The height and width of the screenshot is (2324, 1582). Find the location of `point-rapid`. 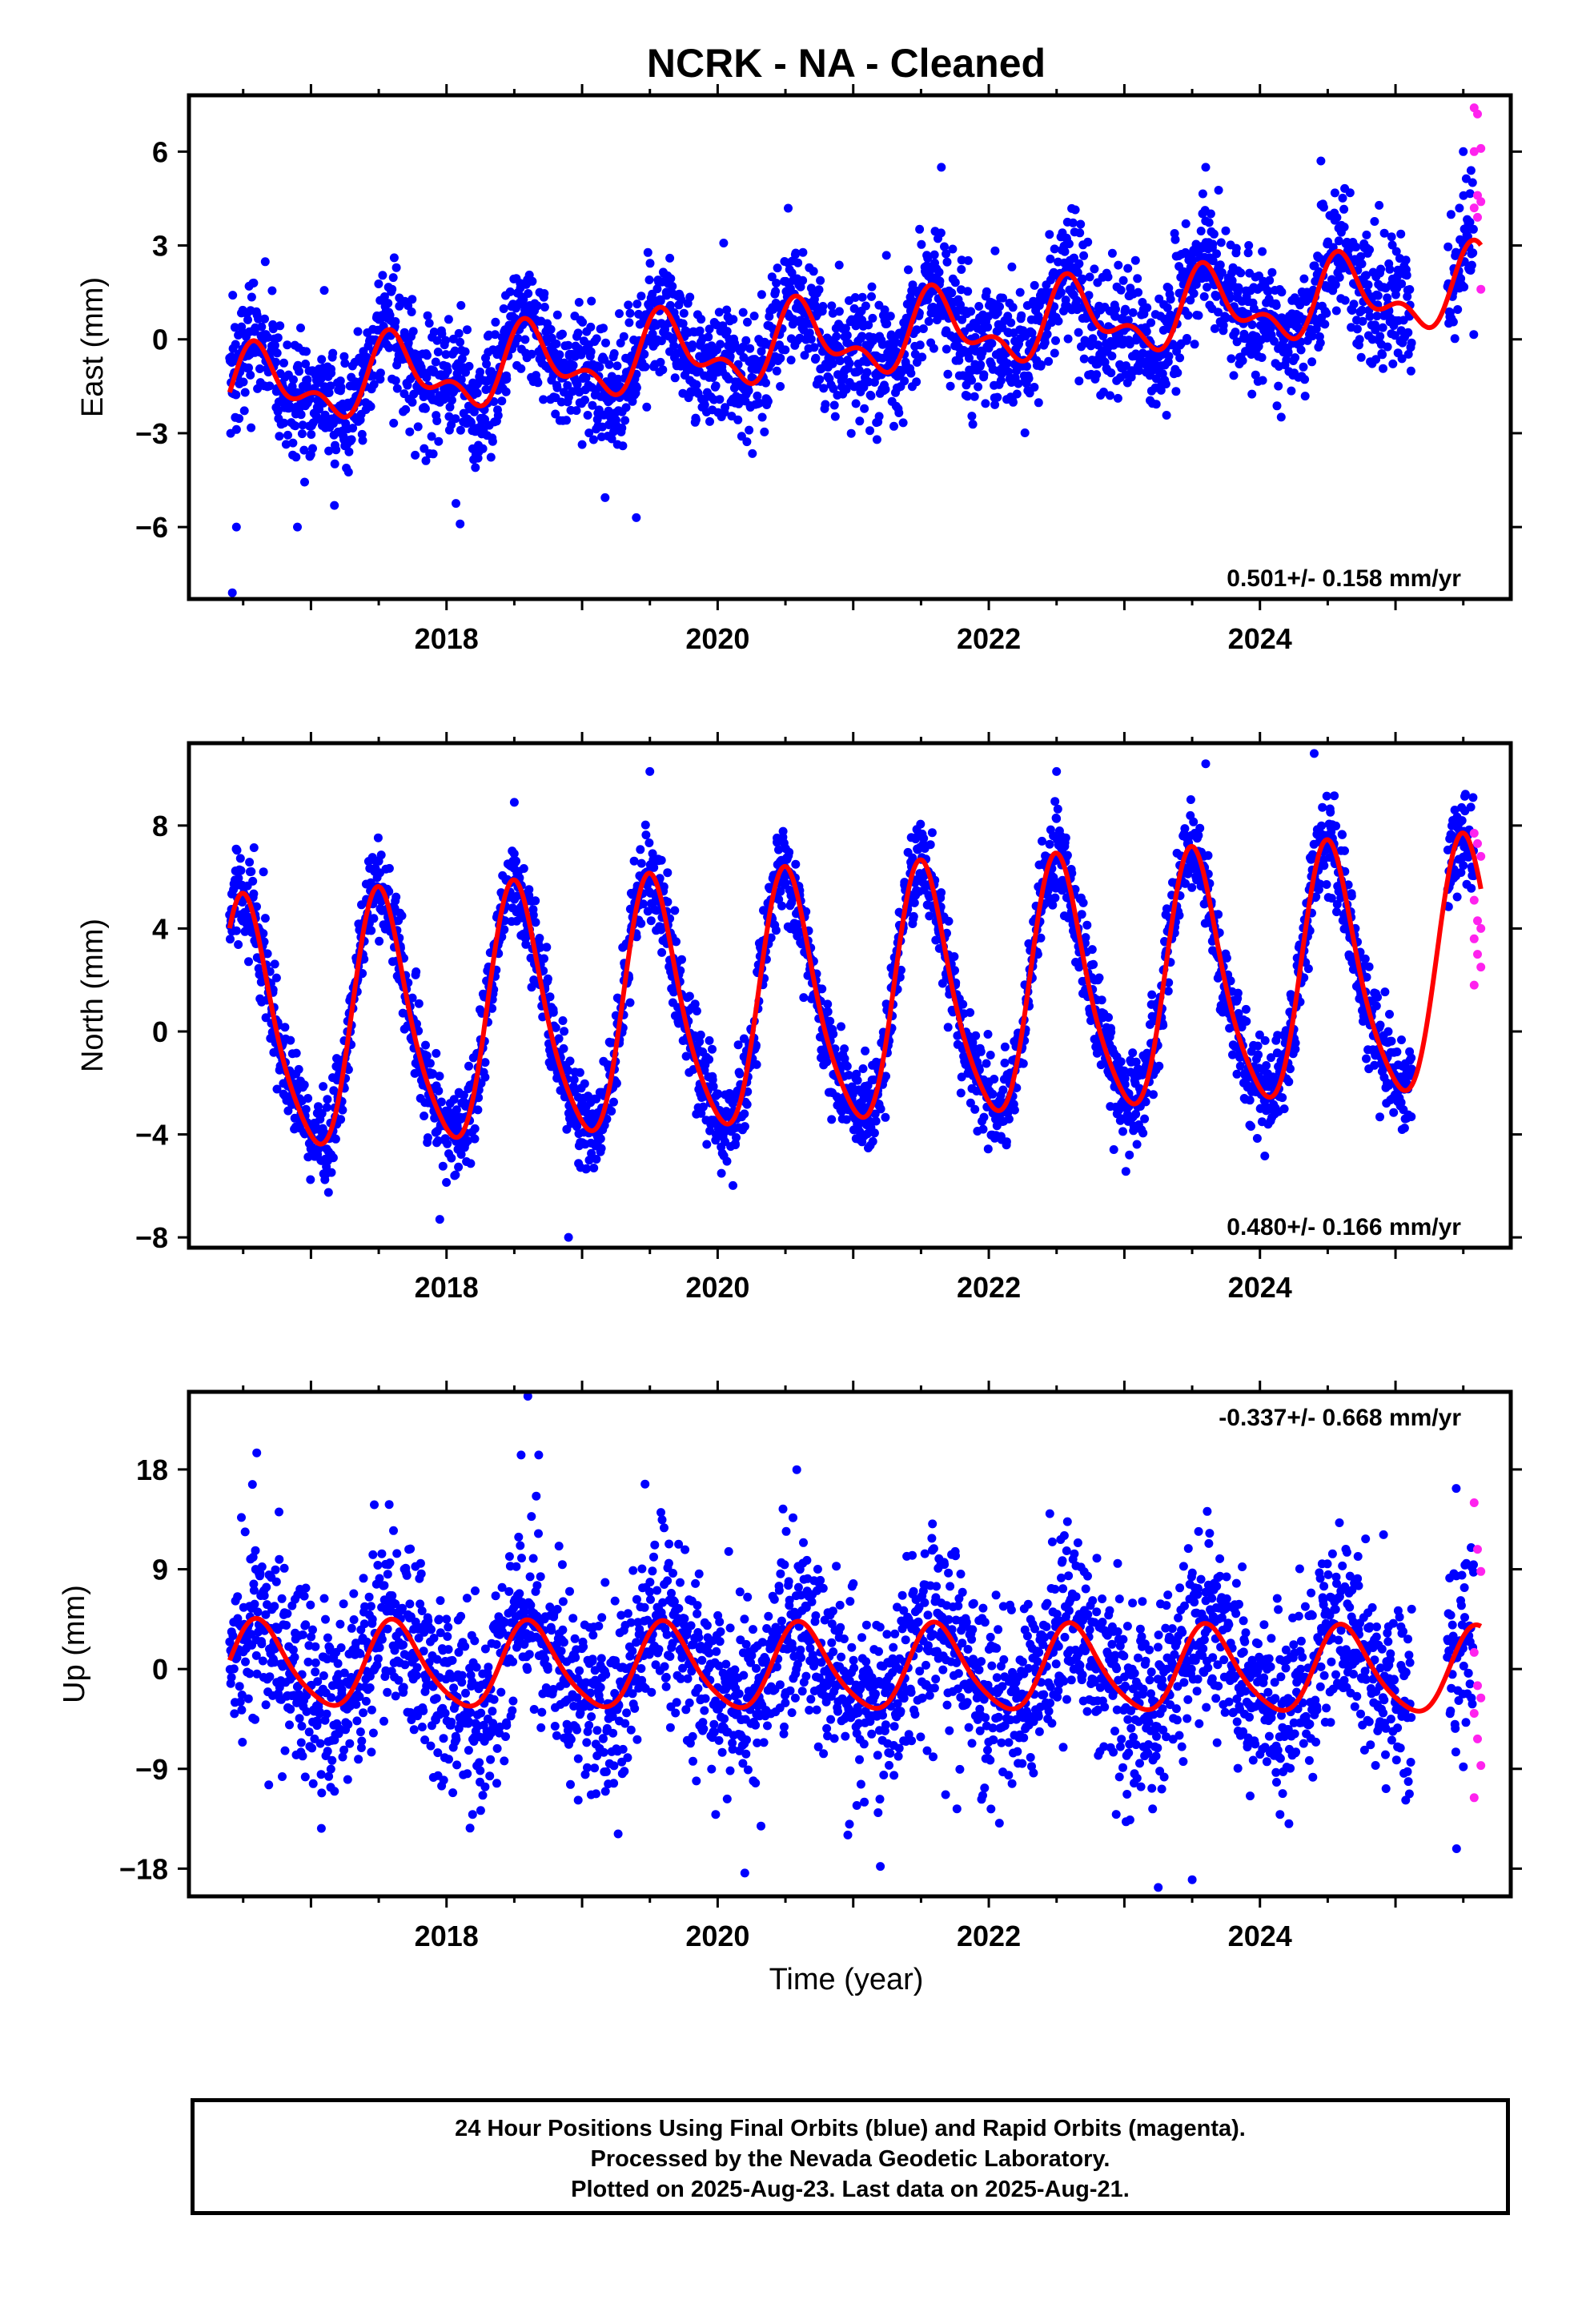

point-rapid is located at coordinates (1481, 202).